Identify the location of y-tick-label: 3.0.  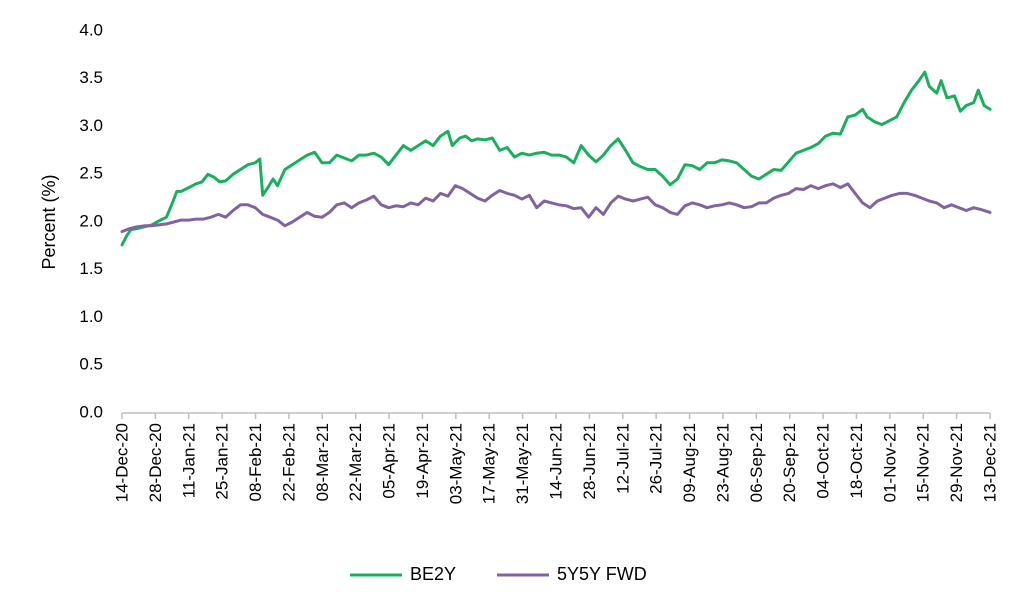
(91, 125).